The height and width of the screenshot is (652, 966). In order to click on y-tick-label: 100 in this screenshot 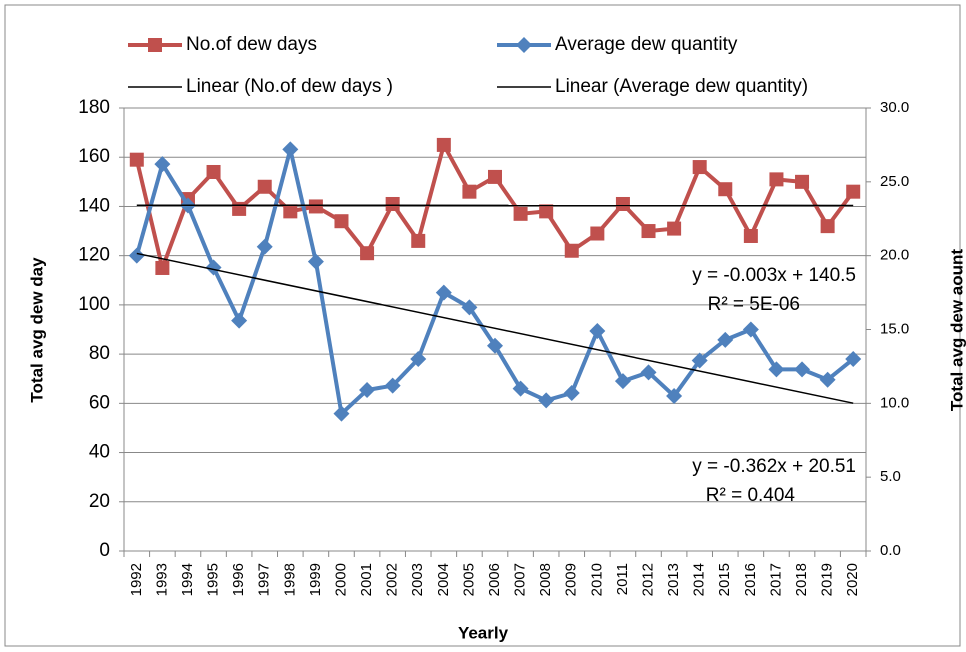, I will do `click(94, 304)`.